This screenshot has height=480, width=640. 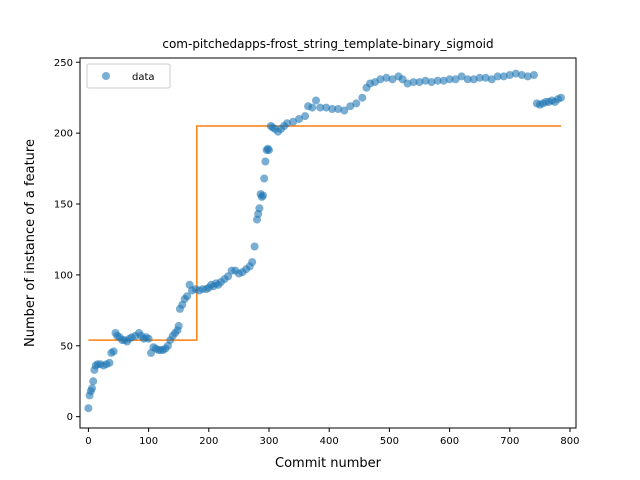 I want to click on x-tick-label: 700, so click(x=509, y=441).